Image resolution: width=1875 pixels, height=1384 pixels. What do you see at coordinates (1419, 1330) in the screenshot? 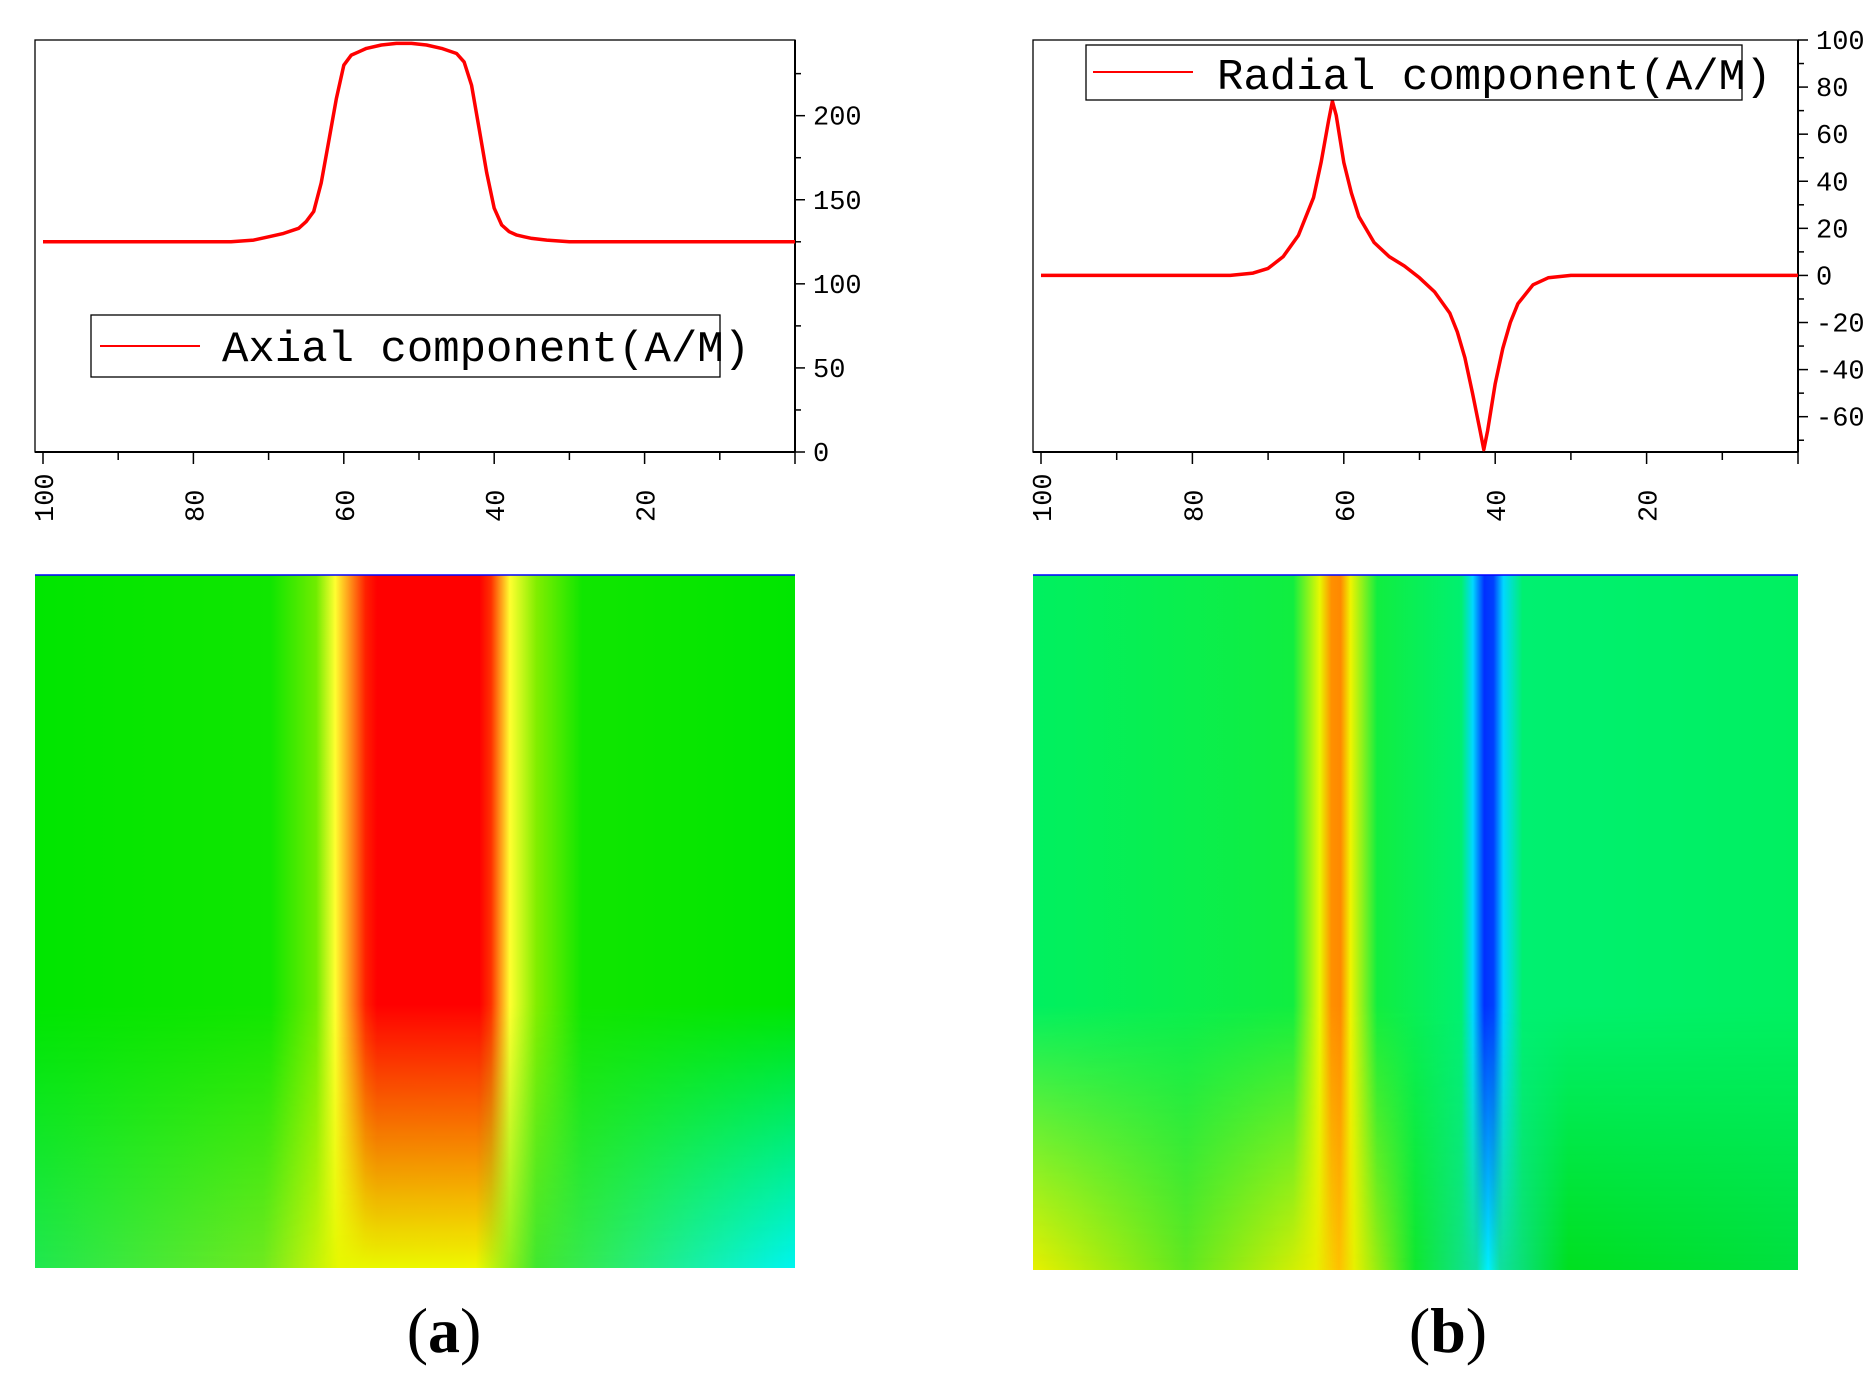
I see `panel-label-b-open: (` at bounding box center [1419, 1330].